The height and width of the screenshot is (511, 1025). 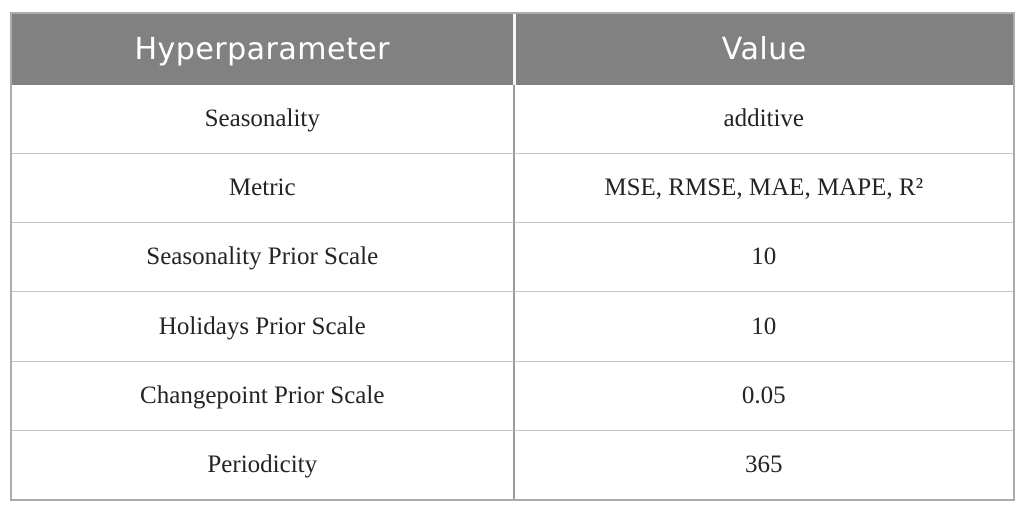 What do you see at coordinates (262, 119) in the screenshot?
I see `cell-hyperparameter: Seasonality` at bounding box center [262, 119].